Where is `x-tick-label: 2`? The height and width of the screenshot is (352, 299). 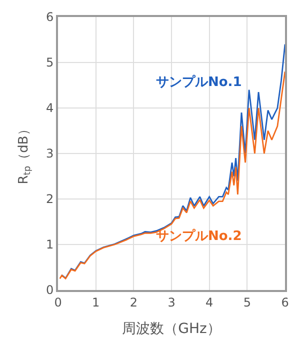
x-tick-label: 2 is located at coordinates (134, 302).